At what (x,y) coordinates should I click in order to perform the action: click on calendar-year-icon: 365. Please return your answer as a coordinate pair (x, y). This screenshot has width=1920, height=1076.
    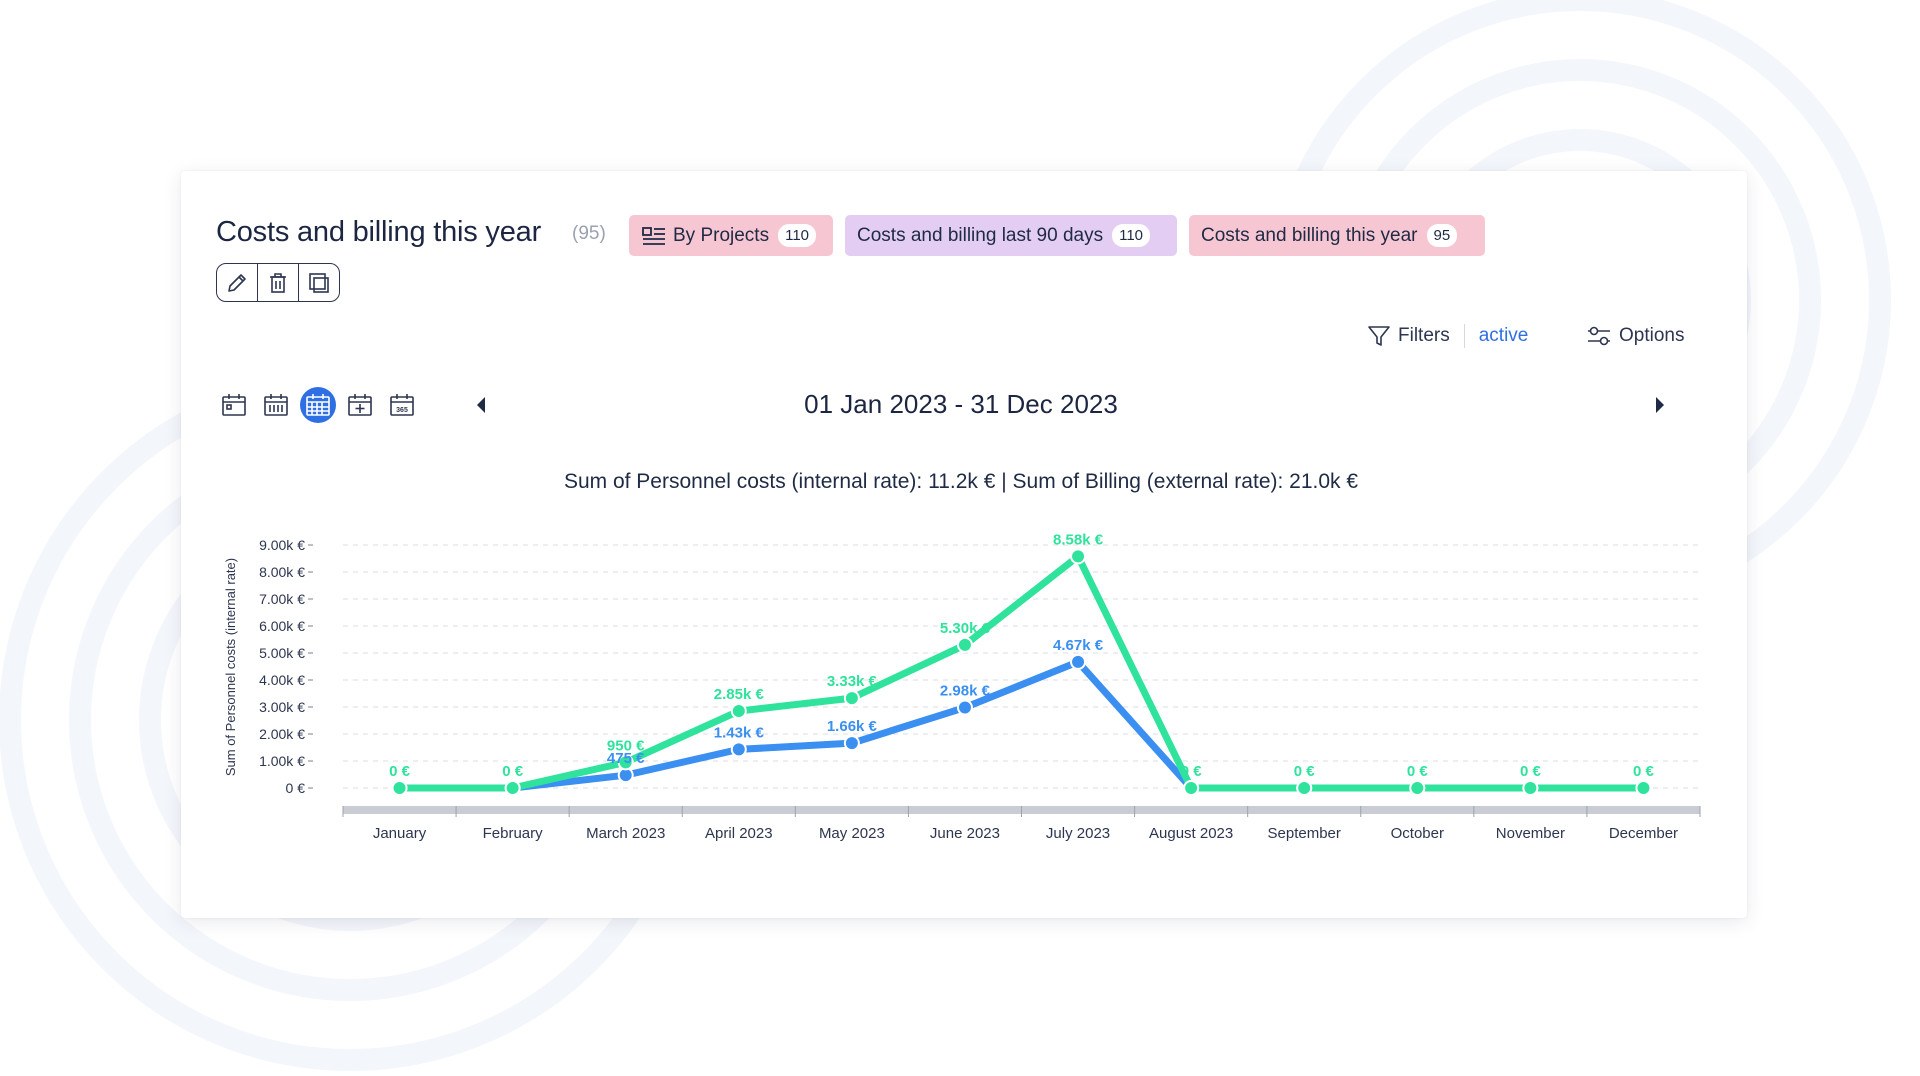
    Looking at the image, I should click on (402, 405).